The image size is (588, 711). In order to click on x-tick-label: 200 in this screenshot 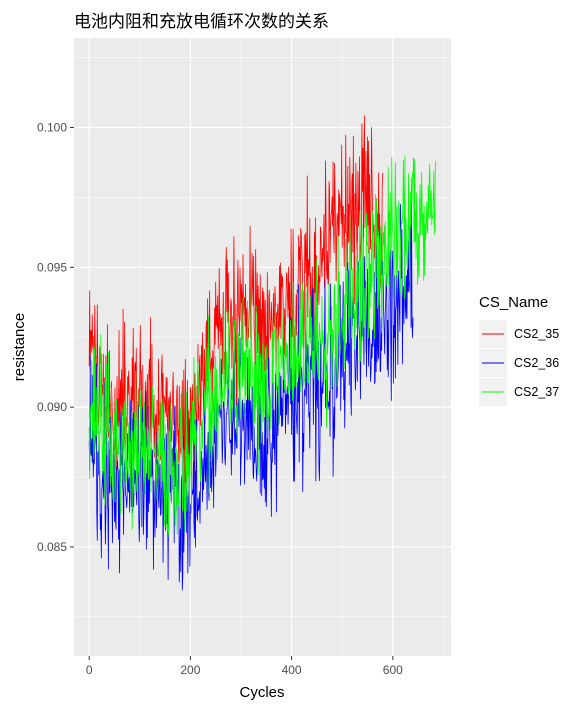, I will do `click(190, 670)`.